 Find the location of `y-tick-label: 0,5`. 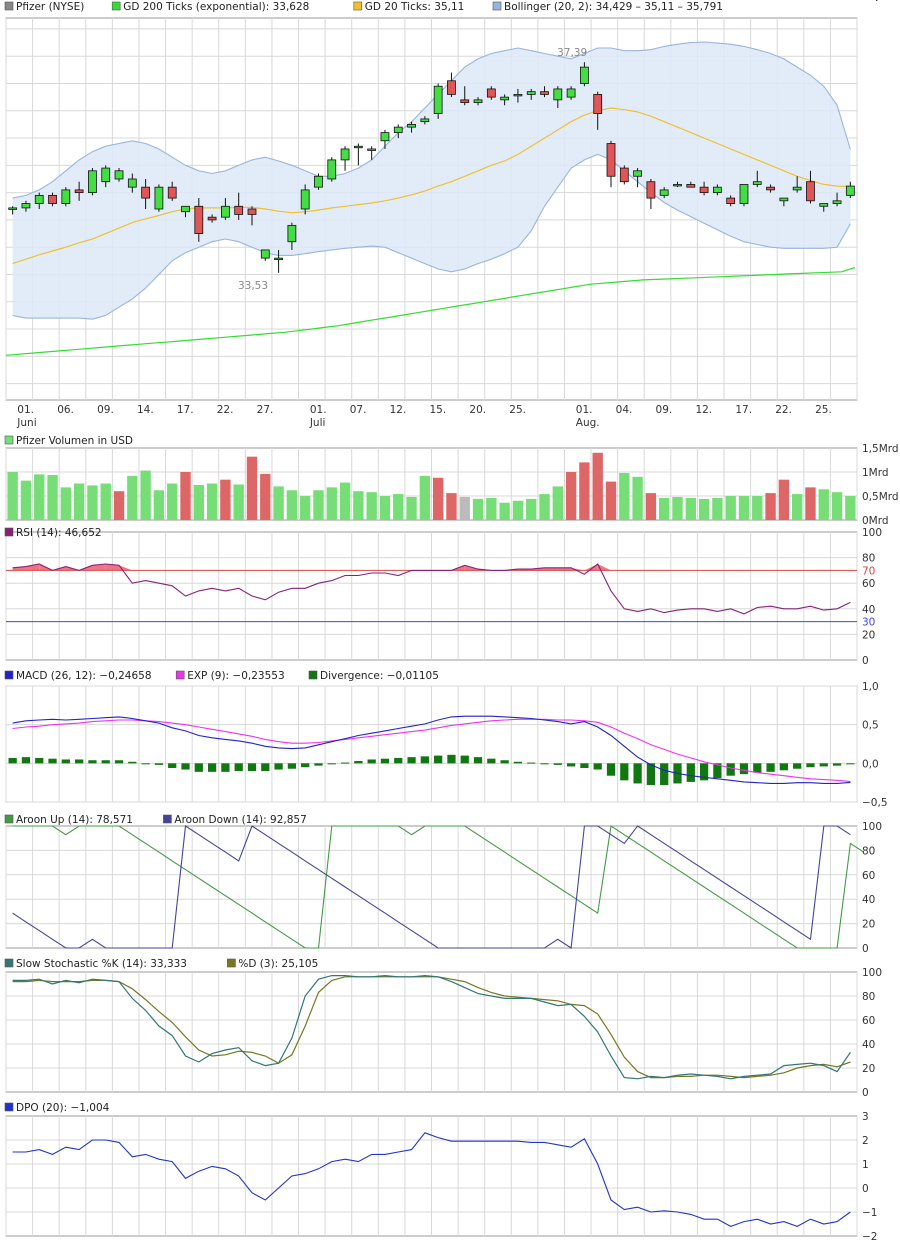

y-tick-label: 0,5 is located at coordinates (870, 726).